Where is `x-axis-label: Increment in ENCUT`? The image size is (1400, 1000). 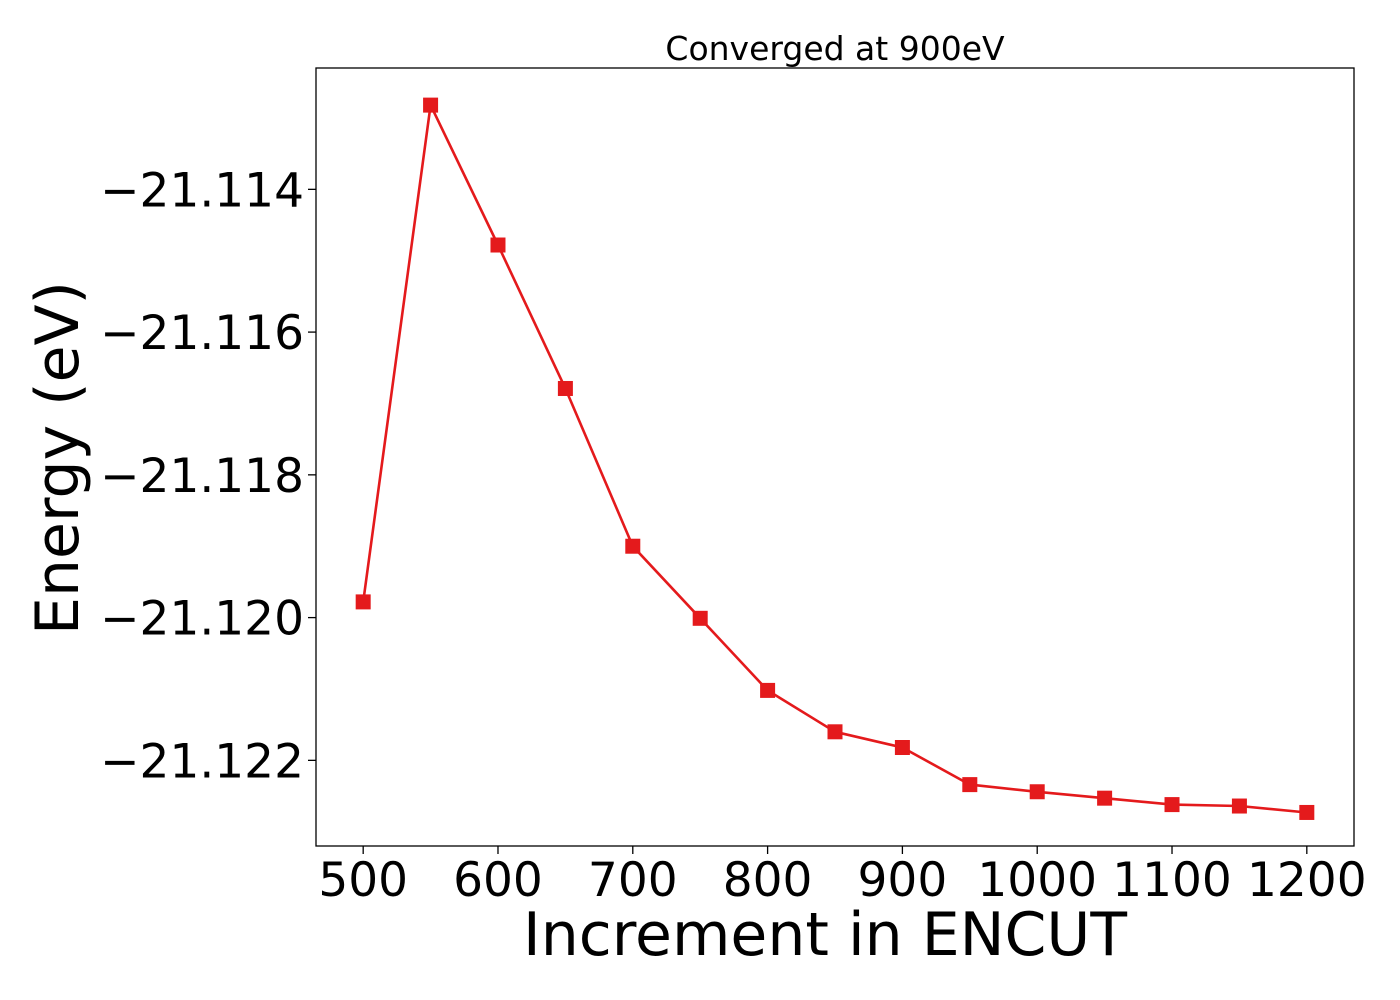 x-axis-label: Increment in ENCUT is located at coordinates (825, 935).